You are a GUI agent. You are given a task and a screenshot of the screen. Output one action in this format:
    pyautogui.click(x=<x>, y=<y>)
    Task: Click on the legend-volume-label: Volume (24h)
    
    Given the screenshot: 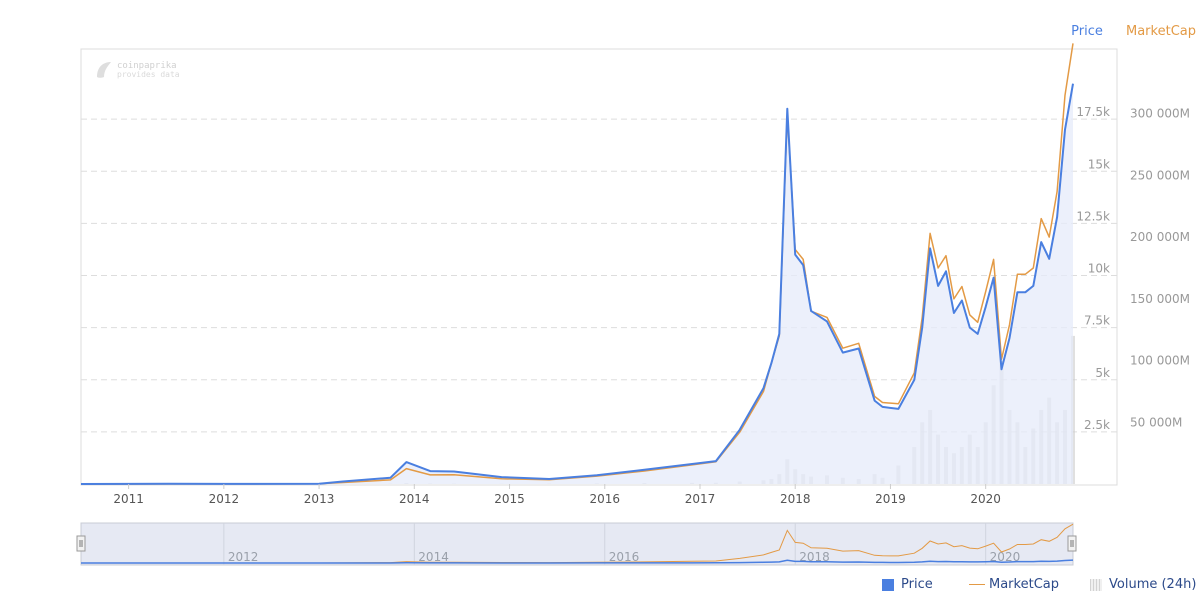 What is the action you would take?
    pyautogui.click(x=1153, y=584)
    